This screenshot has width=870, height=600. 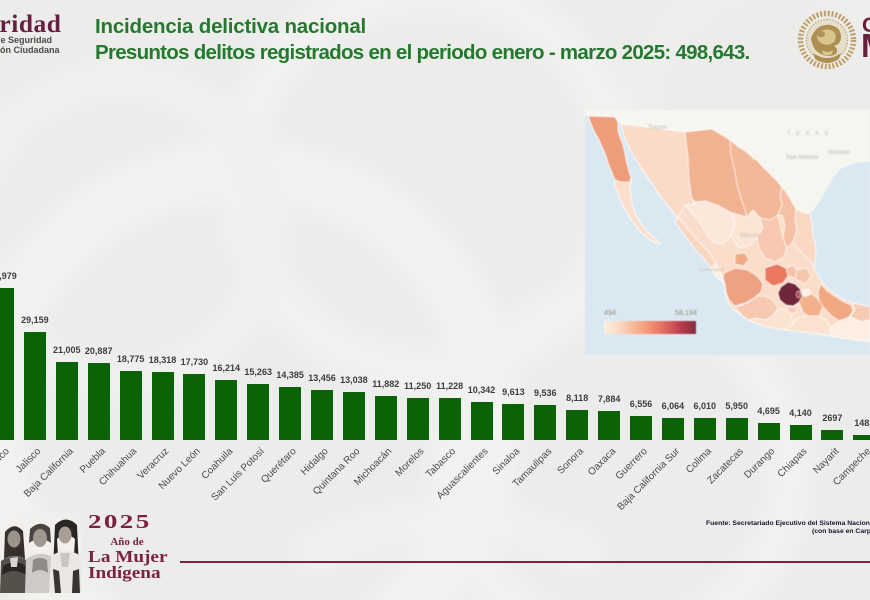 What do you see at coordinates (750, 235) in the screenshot?
I see `svg-text: México` at bounding box center [750, 235].